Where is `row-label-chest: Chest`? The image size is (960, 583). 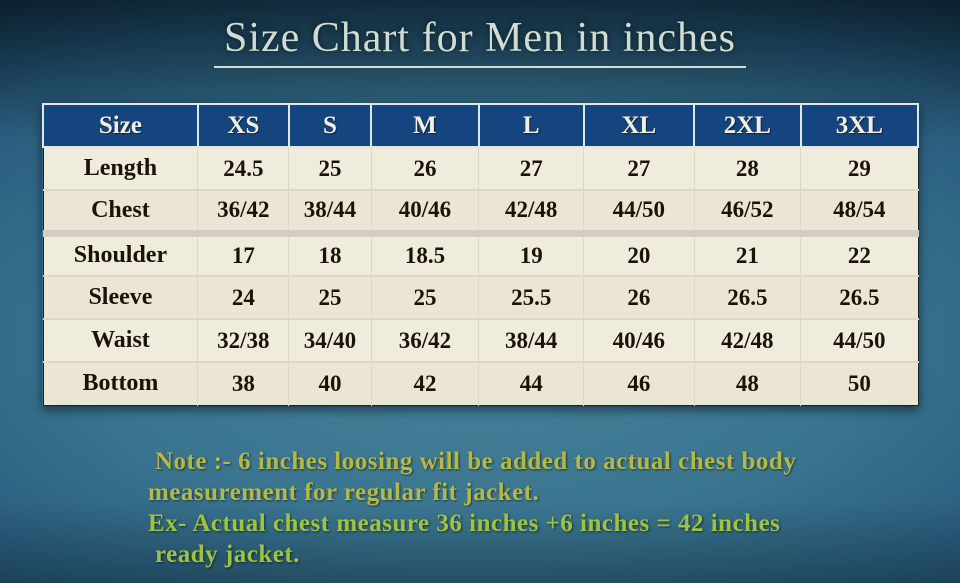
row-label-chest: Chest is located at coordinates (120, 211).